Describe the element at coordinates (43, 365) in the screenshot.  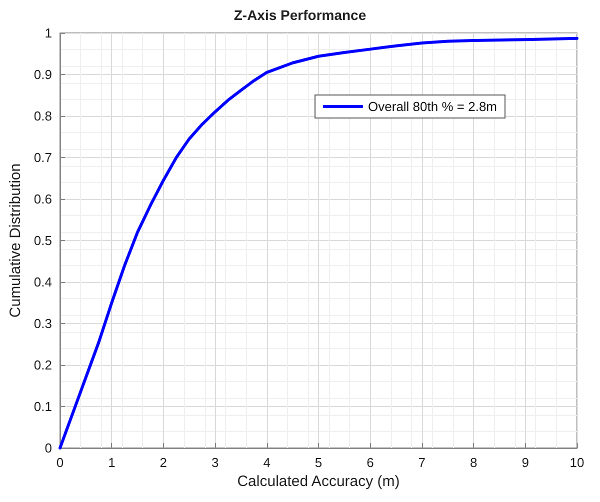
I see `y-tick-label: 0.2` at that location.